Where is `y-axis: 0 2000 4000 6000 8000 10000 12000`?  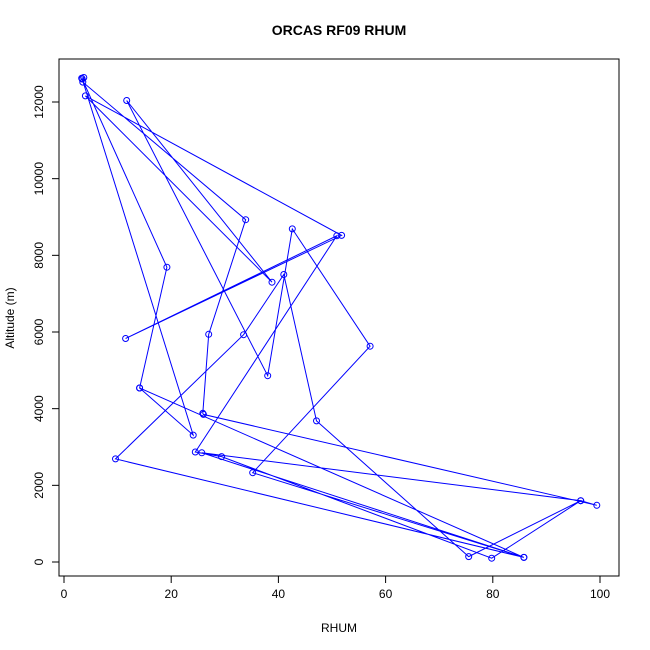 y-axis: 0 2000 4000 6000 8000 10000 12000 is located at coordinates (46, 325).